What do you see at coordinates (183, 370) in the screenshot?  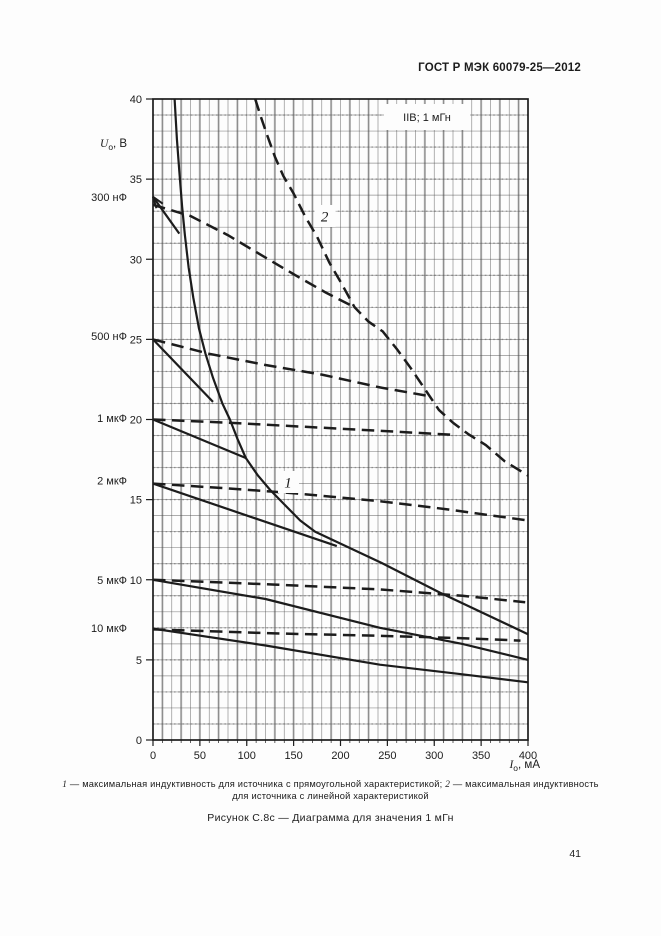 I see `series-500nF-rectangular` at bounding box center [183, 370].